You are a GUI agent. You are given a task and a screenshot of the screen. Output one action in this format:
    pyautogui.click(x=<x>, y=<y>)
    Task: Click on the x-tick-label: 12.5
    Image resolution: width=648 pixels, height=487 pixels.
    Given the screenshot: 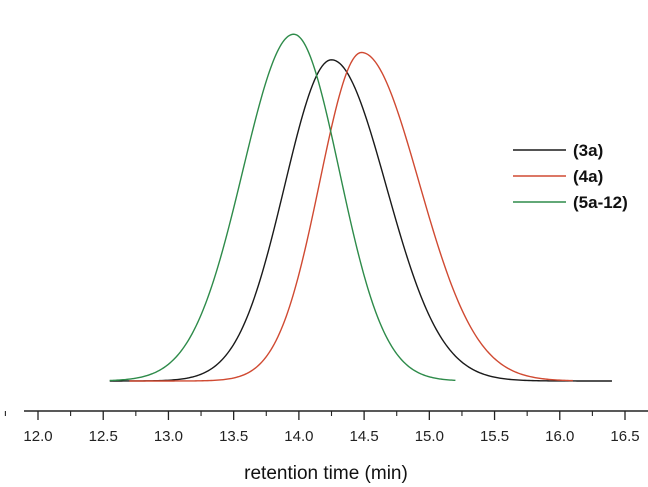 What is the action you would take?
    pyautogui.click(x=103, y=436)
    